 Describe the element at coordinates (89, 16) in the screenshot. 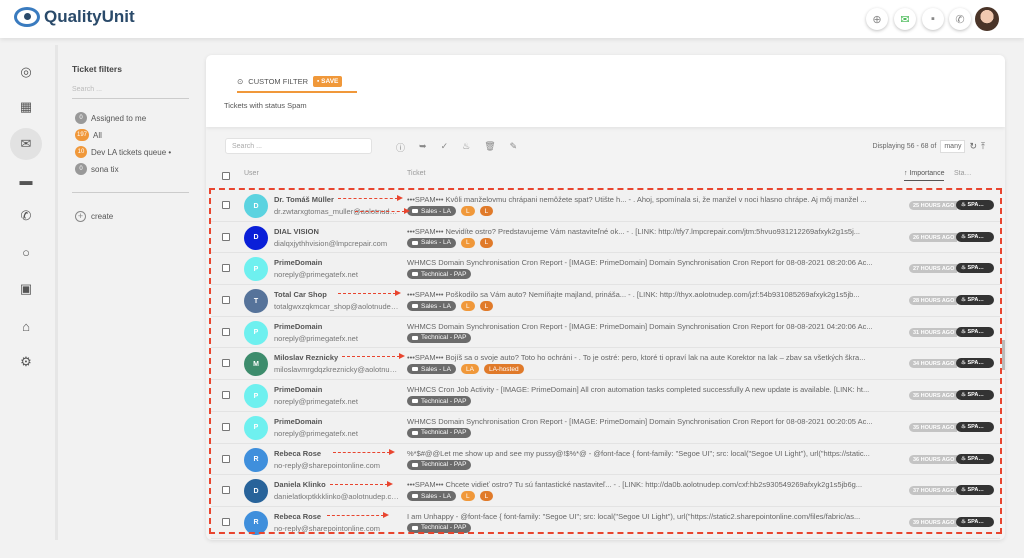

I see `logo-text: QualityUnit` at that location.